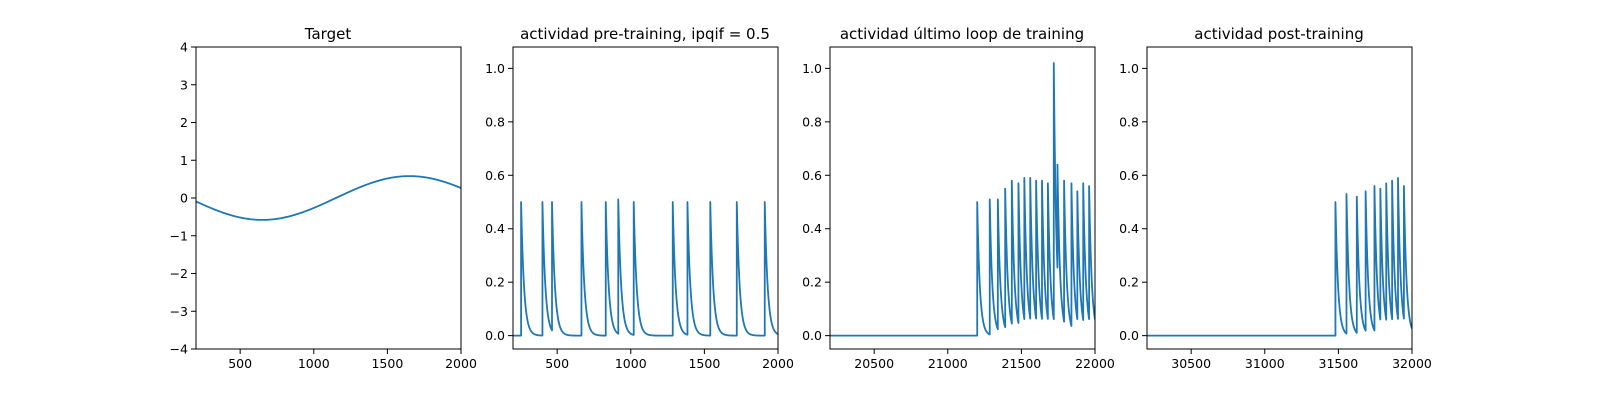 The image size is (1600, 400). Describe the element at coordinates (184, 47) in the screenshot. I see `y-tick-label: 4` at that location.